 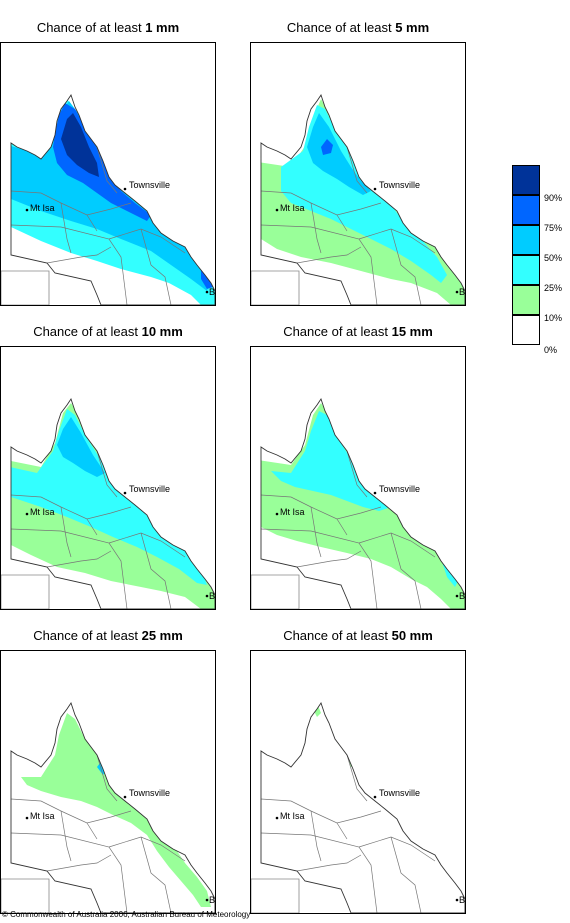 I want to click on legend-label-10: 10%, so click(x=553, y=318).